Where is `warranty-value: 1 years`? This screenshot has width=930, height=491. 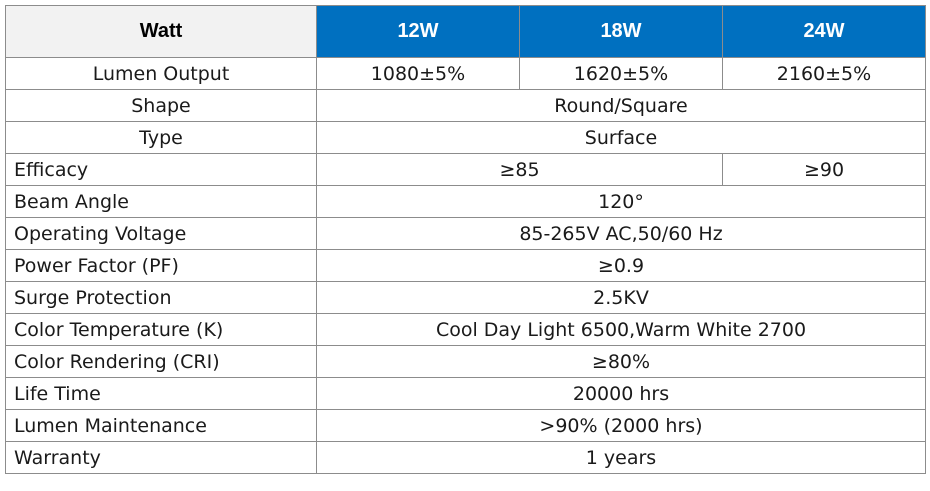
warranty-value: 1 years is located at coordinates (621, 457).